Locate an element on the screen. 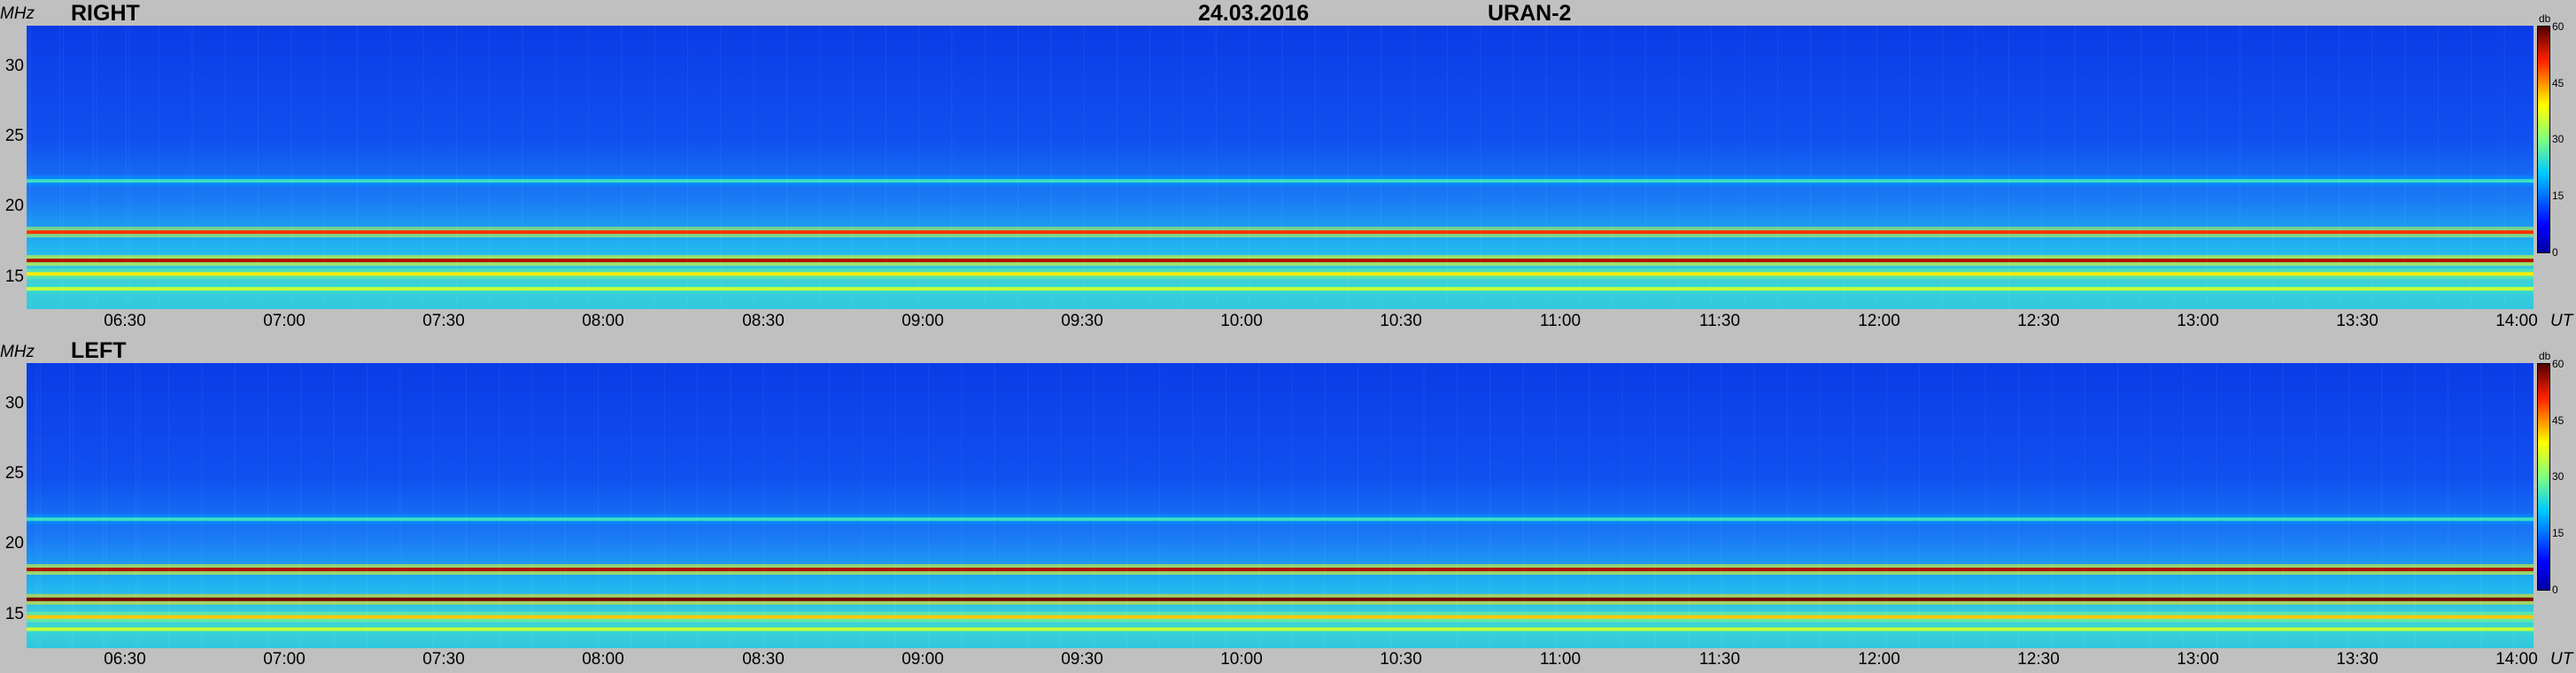 This screenshot has width=2576, height=673. x-tick-label: 13:30 is located at coordinates (2357, 659).